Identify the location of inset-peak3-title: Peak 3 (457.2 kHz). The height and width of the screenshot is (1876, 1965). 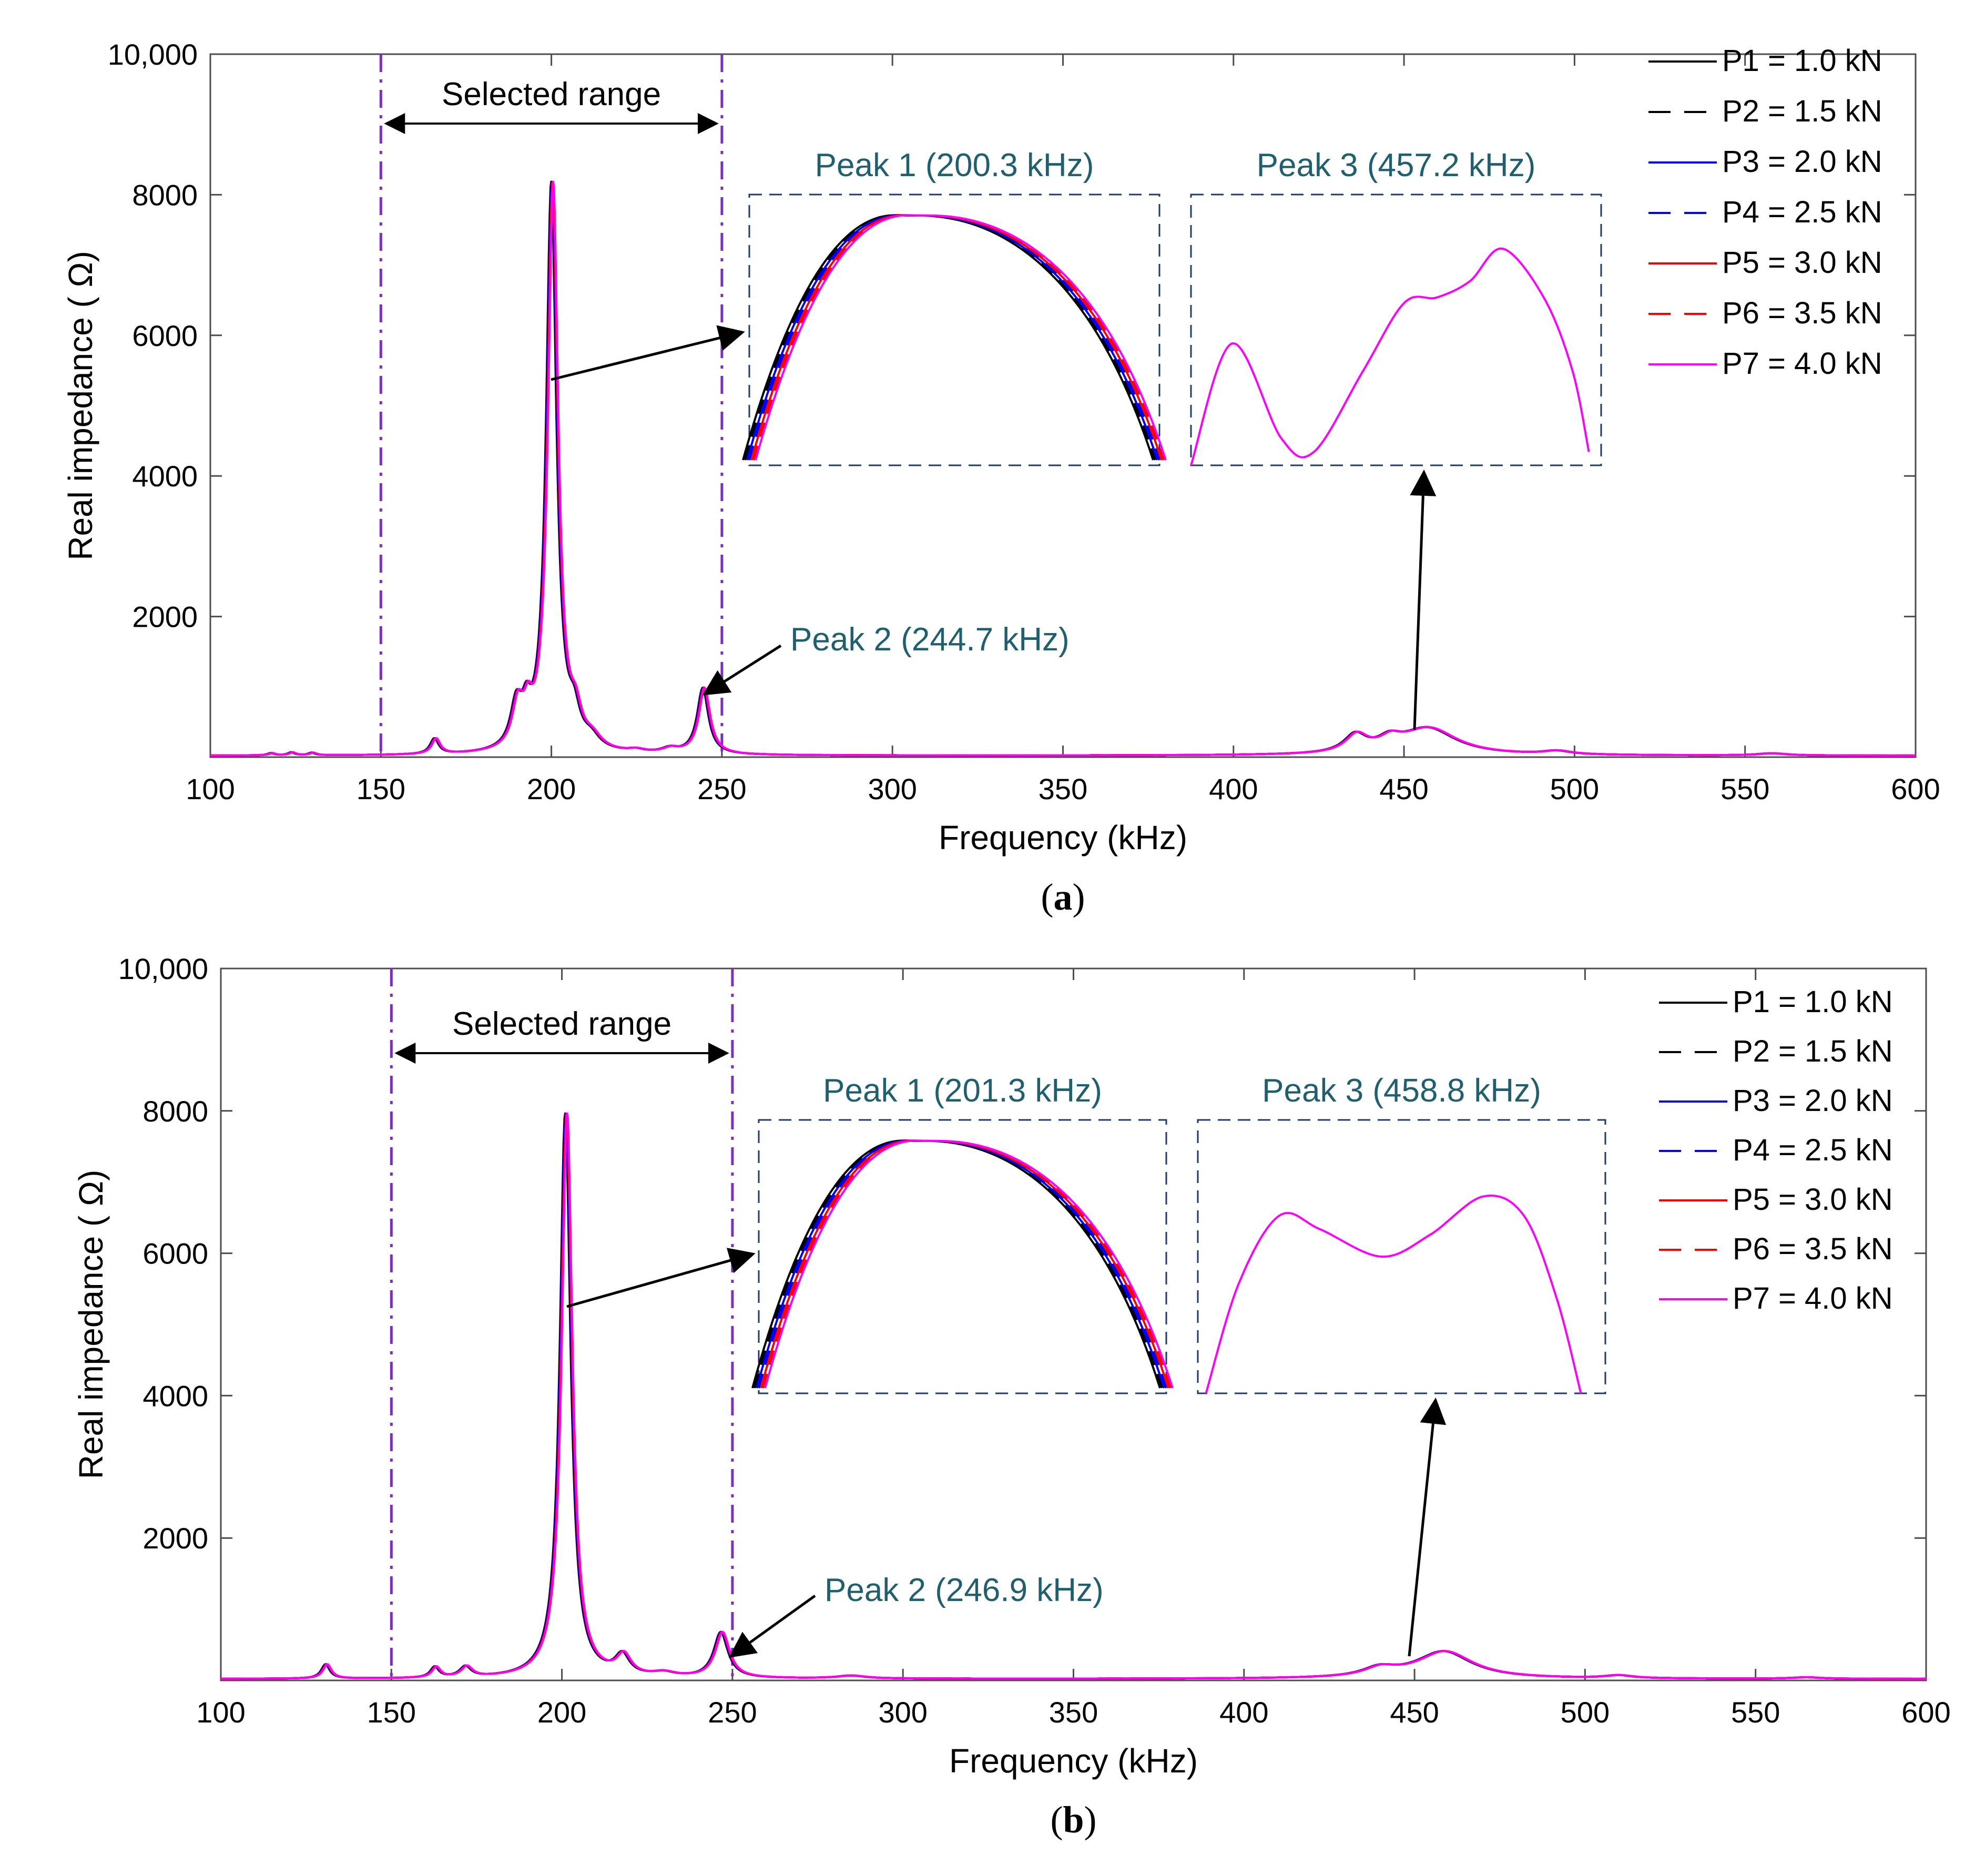
(1397, 165).